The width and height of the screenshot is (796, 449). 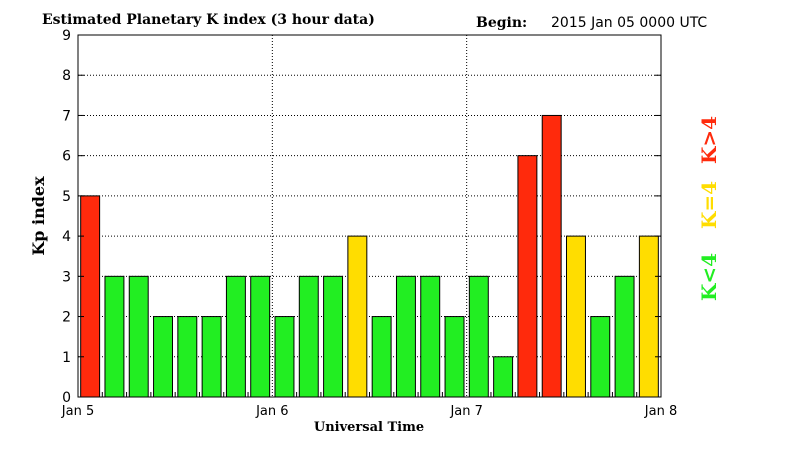 What do you see at coordinates (709, 277) in the screenshot?
I see `legend-label: K<4` at bounding box center [709, 277].